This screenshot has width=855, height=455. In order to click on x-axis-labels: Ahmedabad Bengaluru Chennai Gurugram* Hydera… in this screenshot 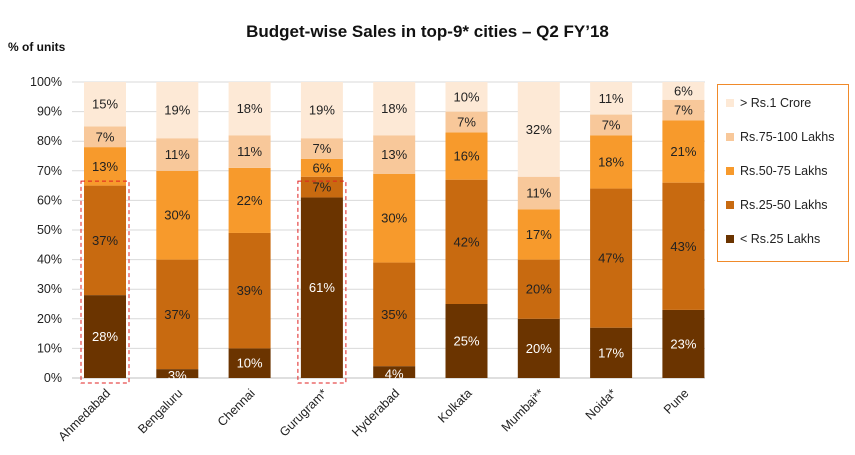, I will do `click(374, 415)`.